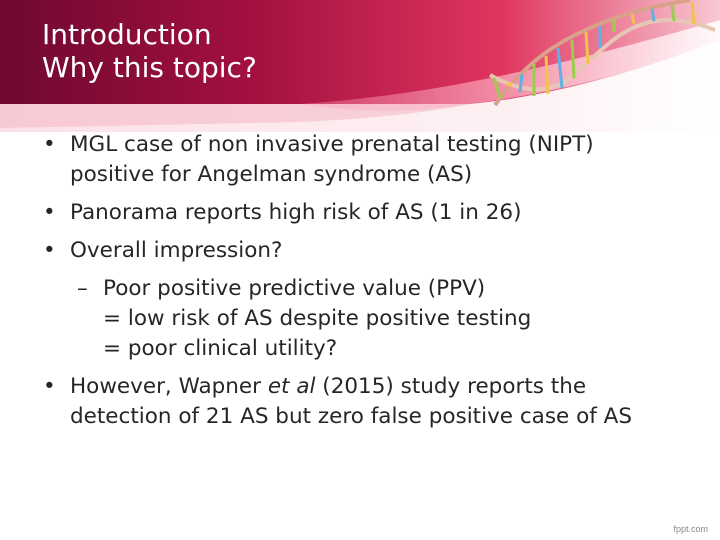  I want to click on list-item: • Overall impression?, so click(370, 251).